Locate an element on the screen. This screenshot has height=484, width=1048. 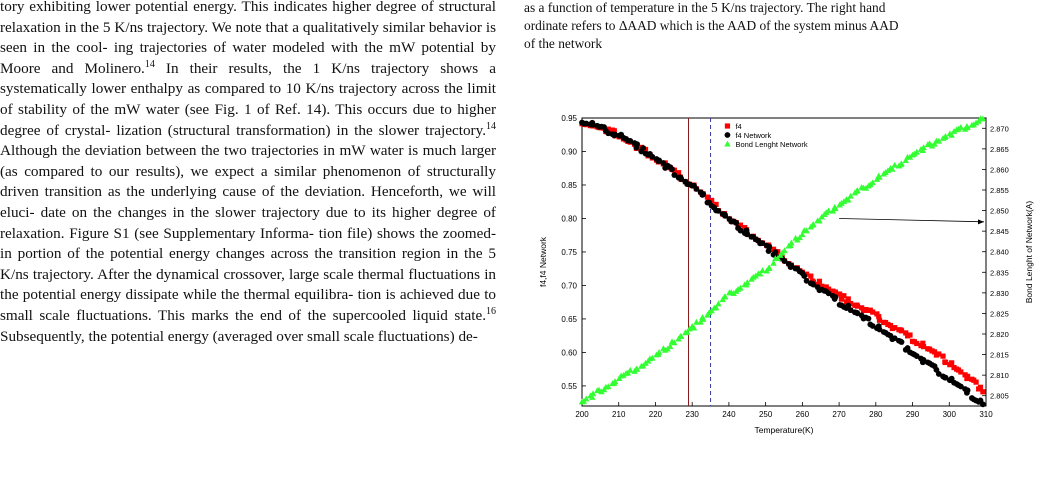
y2-tick-label: 2.835 is located at coordinates (999, 272).